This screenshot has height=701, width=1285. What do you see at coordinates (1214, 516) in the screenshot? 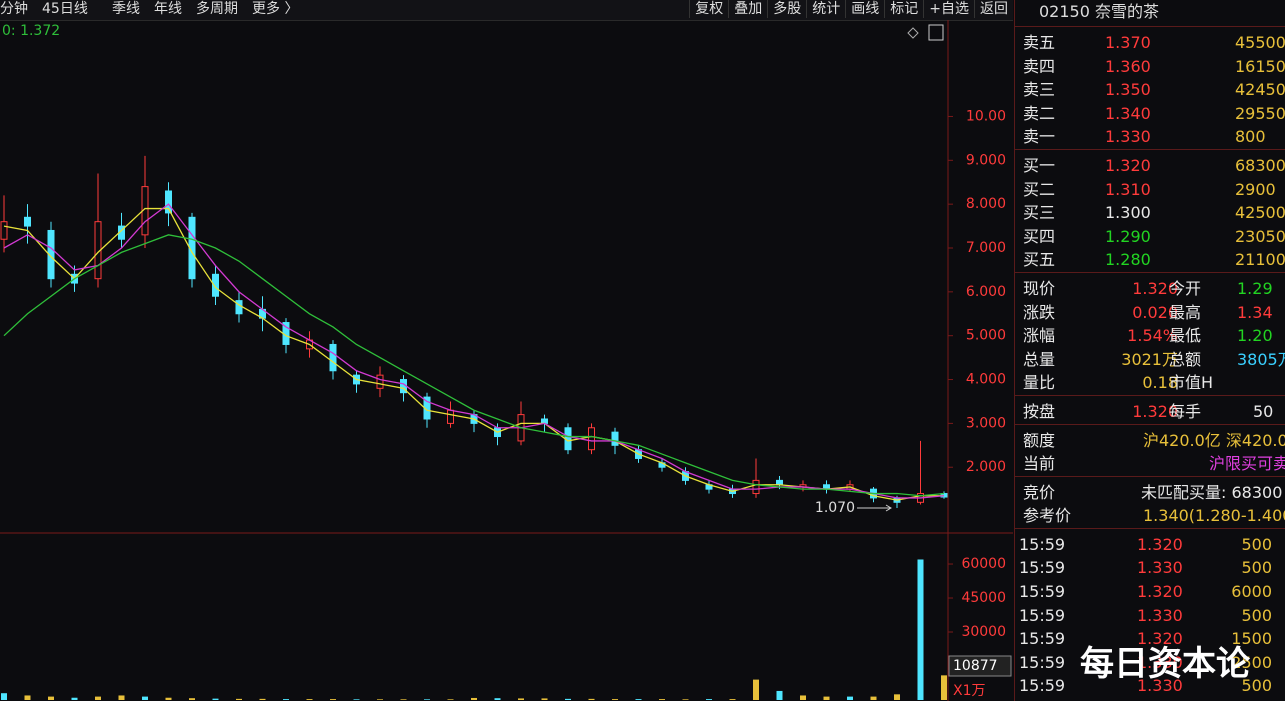
I see `info-value: 1.340(1.280-1.400` at bounding box center [1214, 516].